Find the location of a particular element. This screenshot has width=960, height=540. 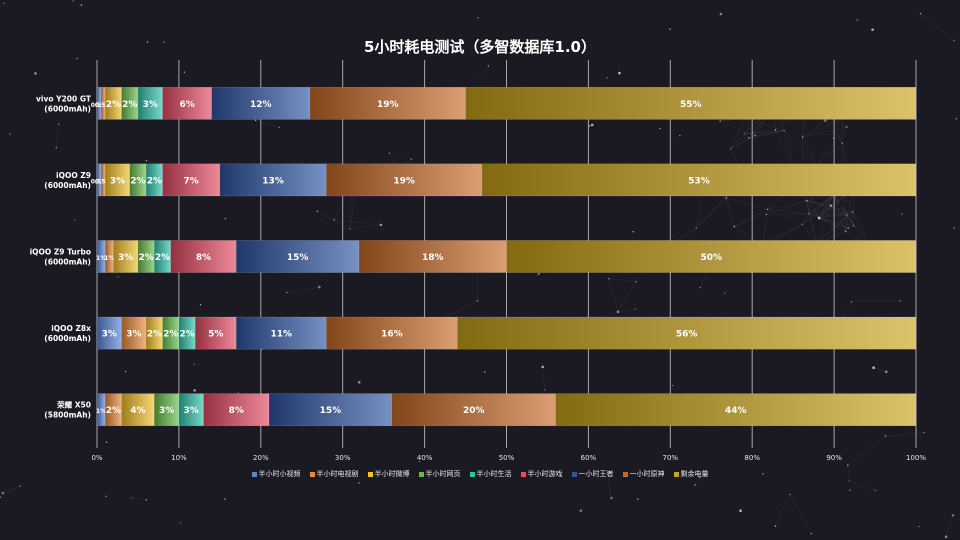

legend-item: 一小时原神 is located at coordinates (643, 474).